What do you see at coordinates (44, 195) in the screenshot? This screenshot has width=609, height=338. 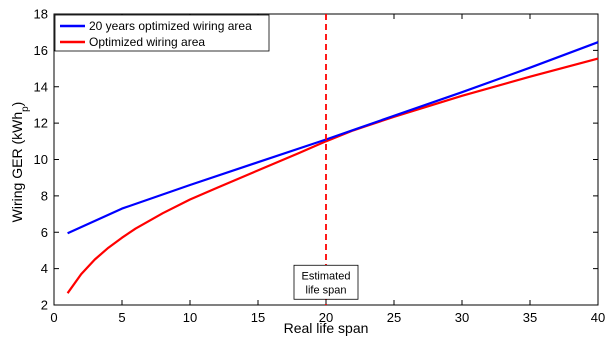 I see `y-tick-label: 8` at bounding box center [44, 195].